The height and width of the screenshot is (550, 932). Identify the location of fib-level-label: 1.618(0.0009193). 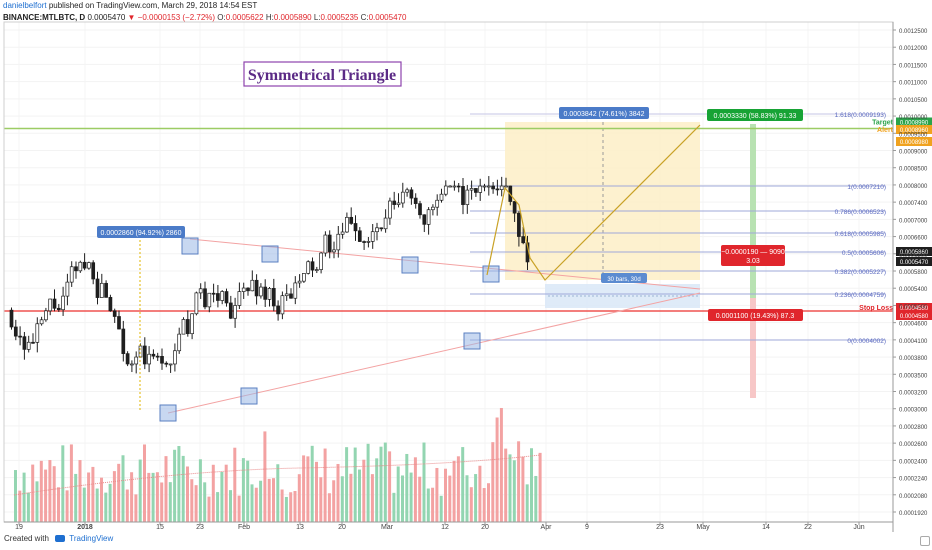
(860, 115).